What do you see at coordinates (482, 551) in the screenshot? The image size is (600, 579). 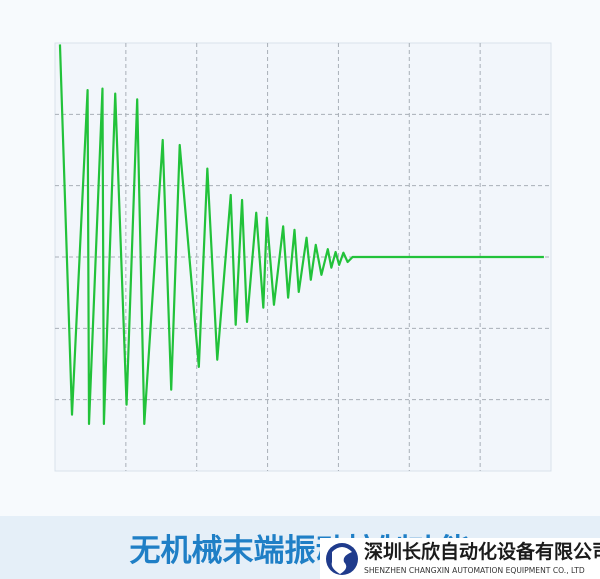 I see `company-name: 深圳长欣自动化设备有限公司` at bounding box center [482, 551].